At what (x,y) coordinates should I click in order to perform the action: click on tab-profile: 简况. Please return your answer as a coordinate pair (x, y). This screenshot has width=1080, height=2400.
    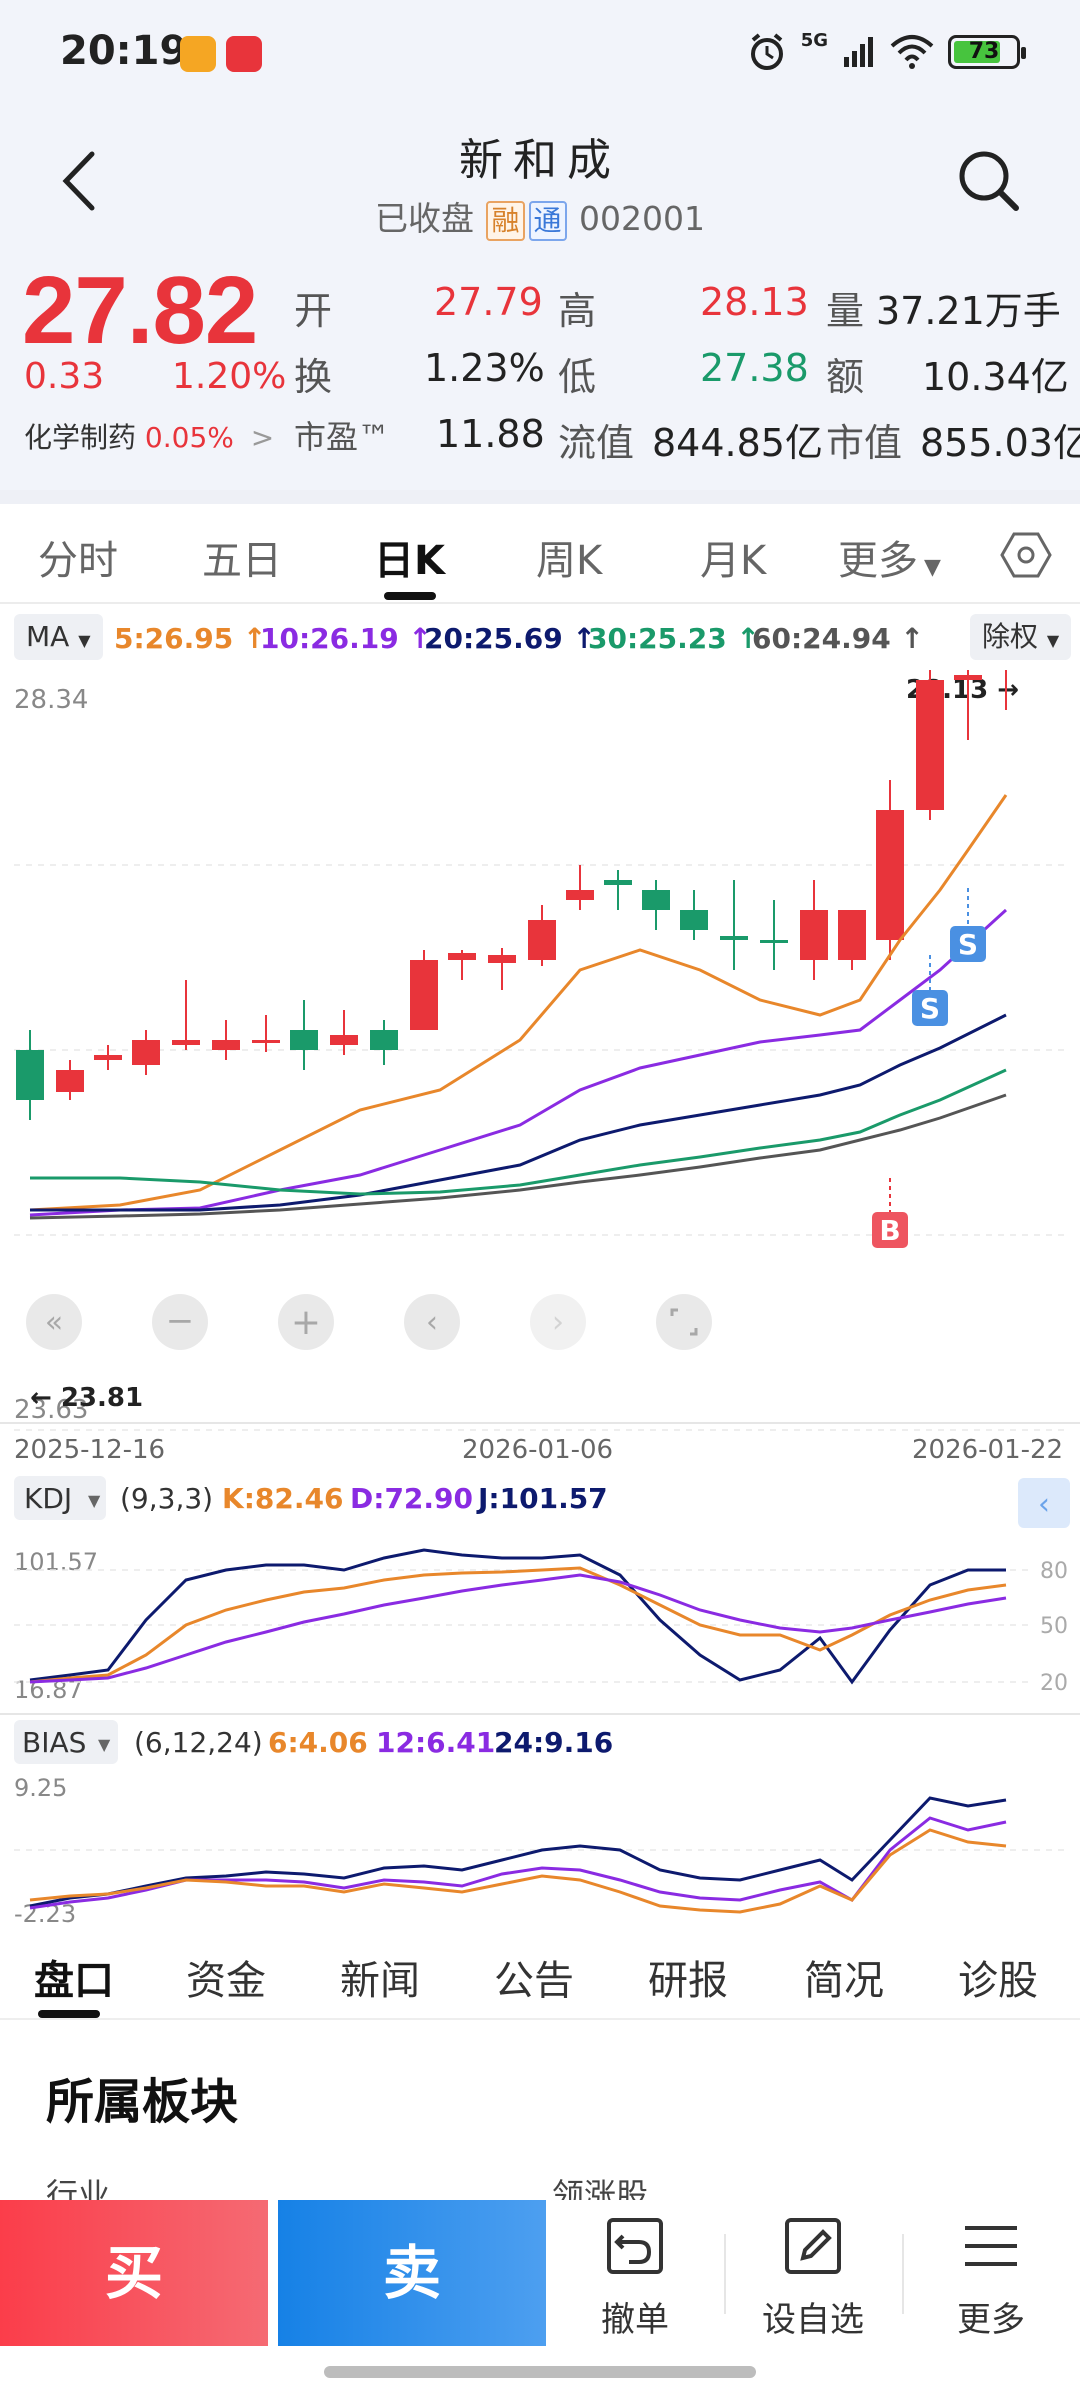
    Looking at the image, I should click on (844, 1981).